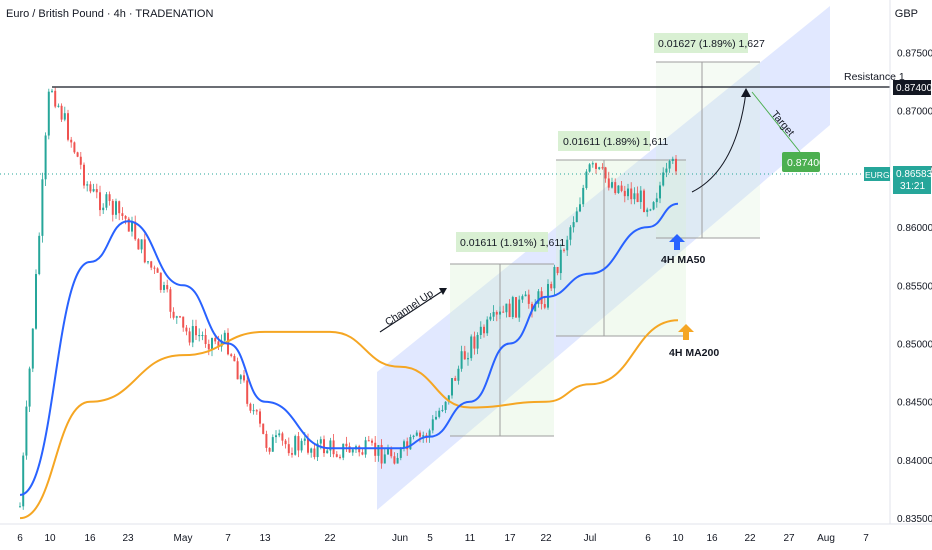 The image size is (932, 550). I want to click on y-tick-label: 0.86000, so click(914, 228).